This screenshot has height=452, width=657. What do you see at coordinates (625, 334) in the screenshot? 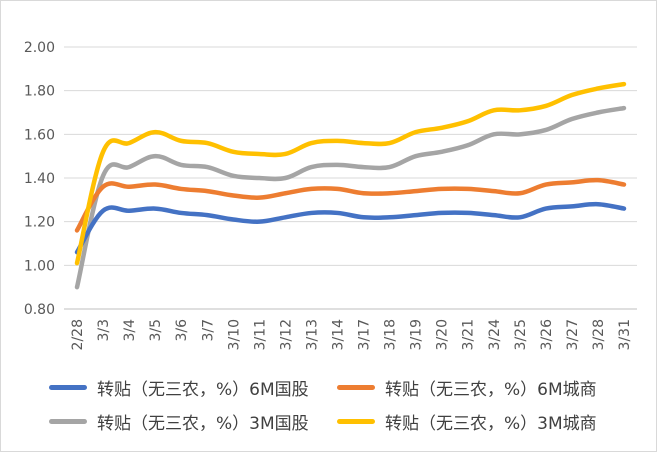
I see `x-tick-label: 3/31` at bounding box center [625, 334].